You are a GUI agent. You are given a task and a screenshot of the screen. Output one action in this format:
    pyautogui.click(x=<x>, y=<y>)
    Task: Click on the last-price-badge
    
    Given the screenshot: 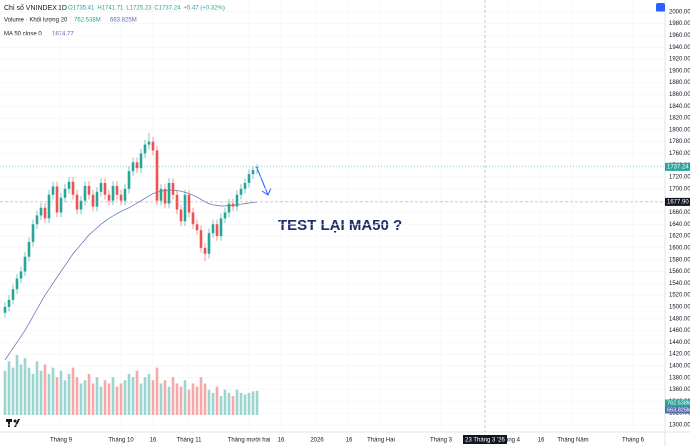 What is the action you would take?
    pyautogui.click(x=677, y=166)
    